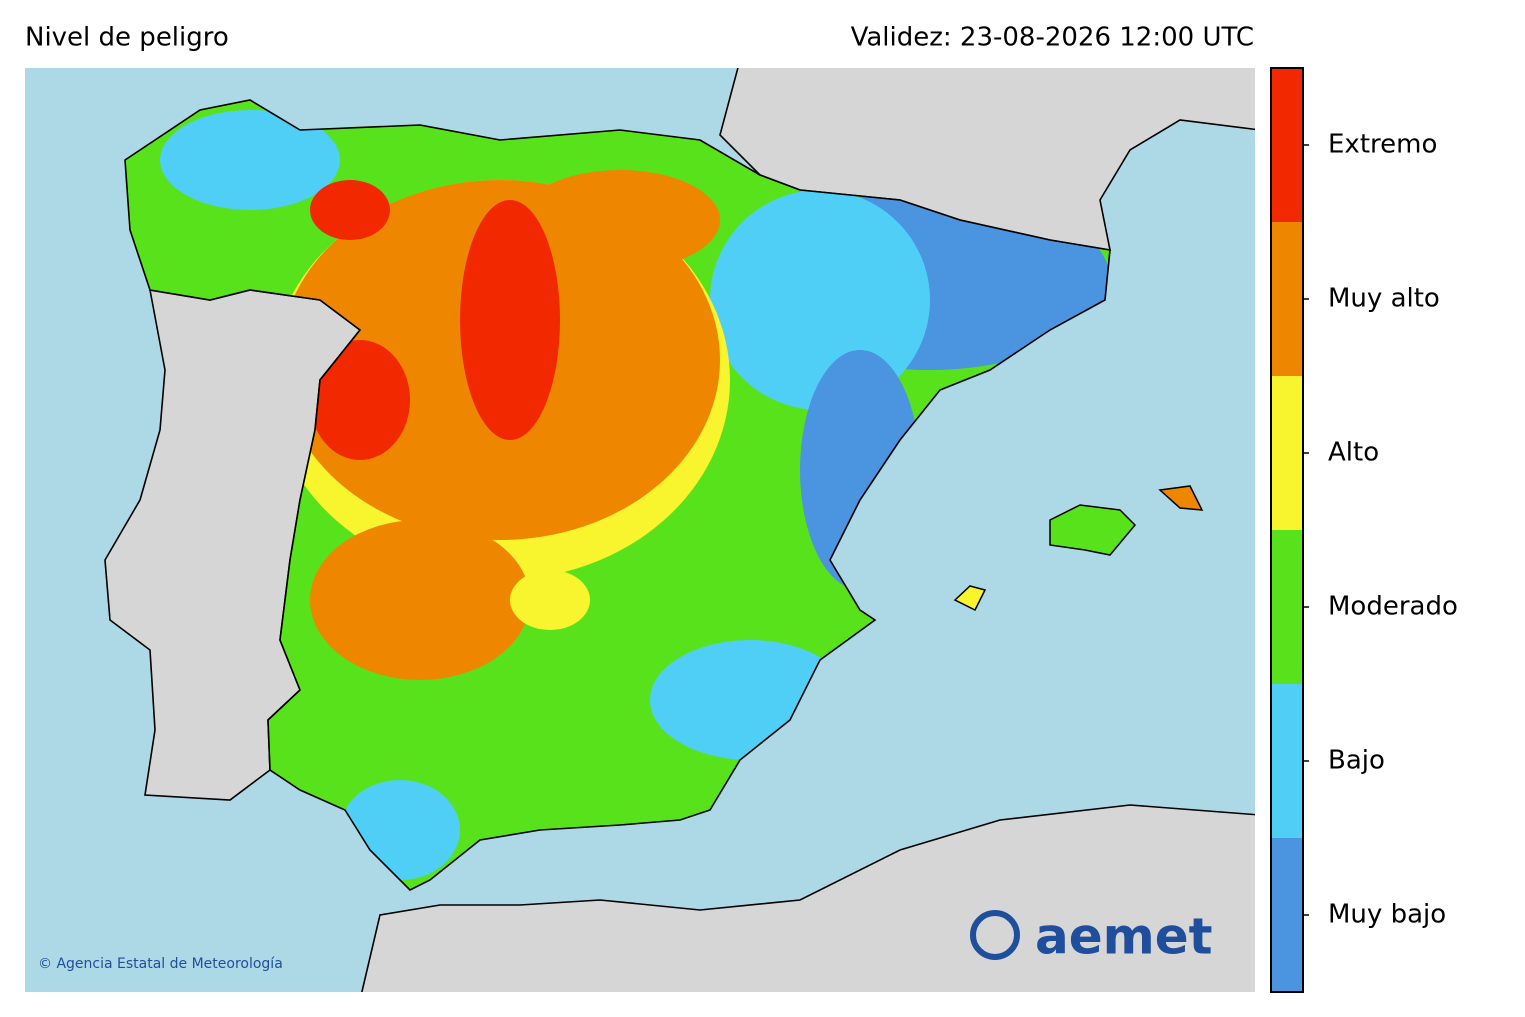 The height and width of the screenshot is (1017, 1525). Describe the element at coordinates (1382, 145) in the screenshot. I see `colorbar-label: Extremo` at that location.